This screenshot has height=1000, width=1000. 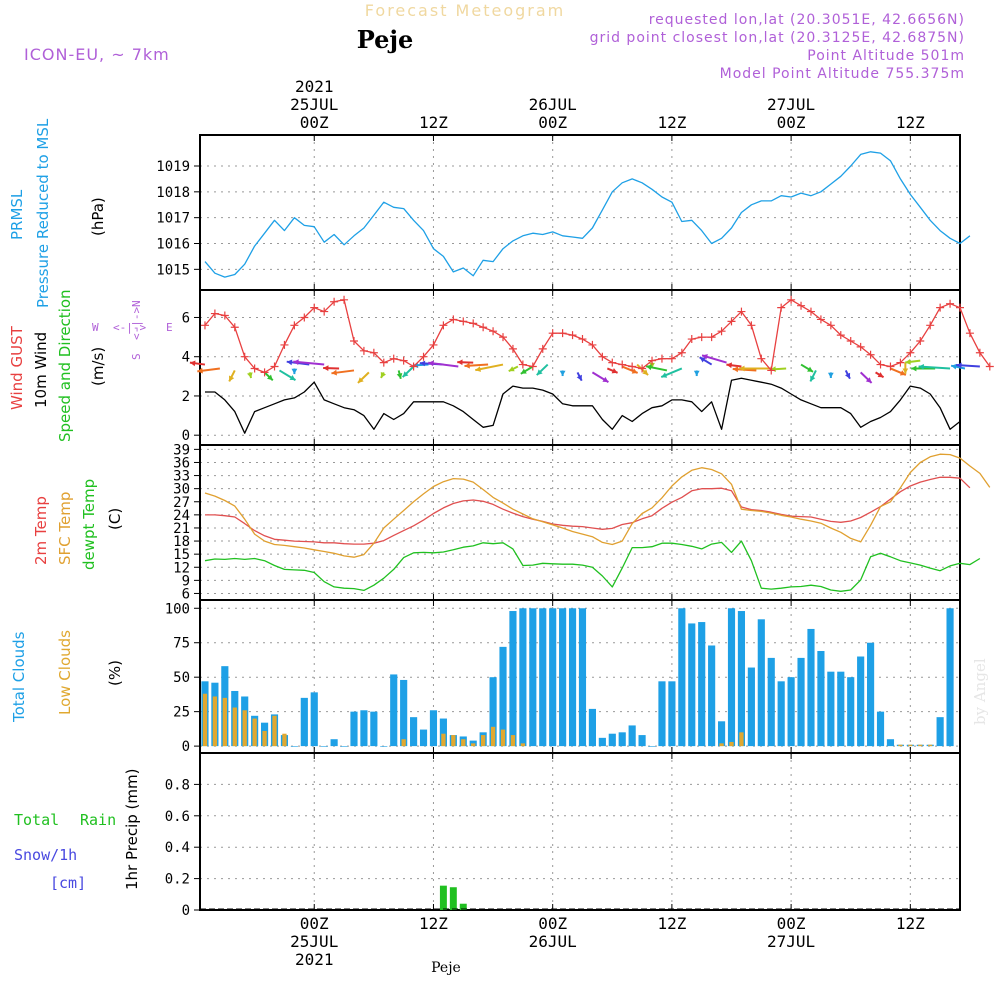 I want to click on dewpt-temp-line, so click(x=592, y=566).